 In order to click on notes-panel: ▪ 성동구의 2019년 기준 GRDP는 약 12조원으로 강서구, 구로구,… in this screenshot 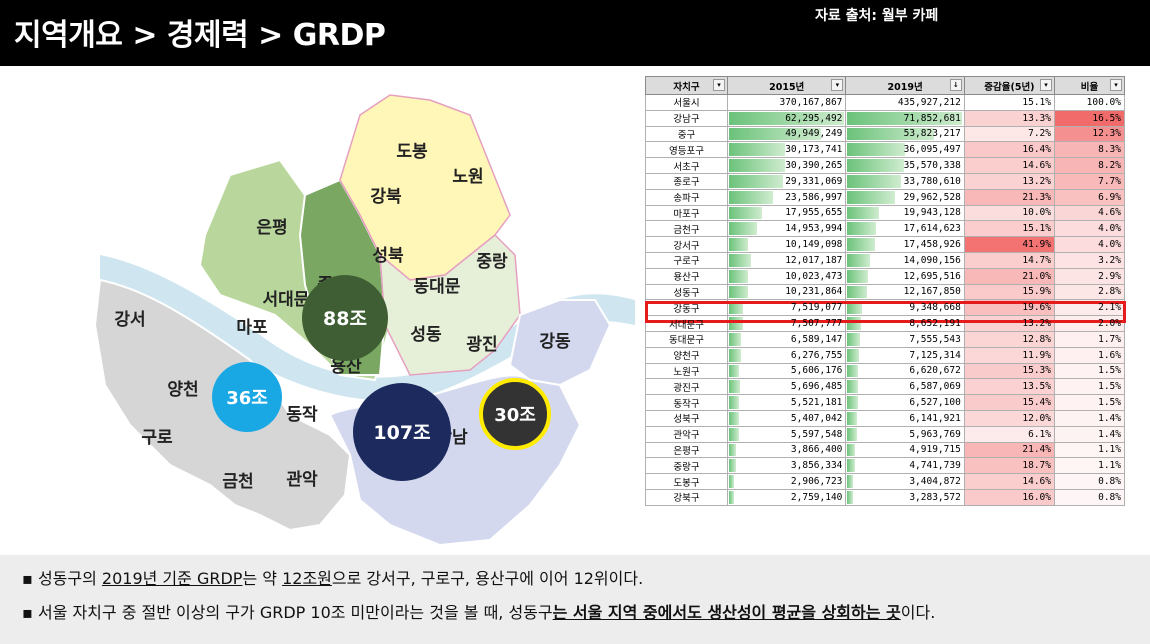, I will do `click(575, 599)`.